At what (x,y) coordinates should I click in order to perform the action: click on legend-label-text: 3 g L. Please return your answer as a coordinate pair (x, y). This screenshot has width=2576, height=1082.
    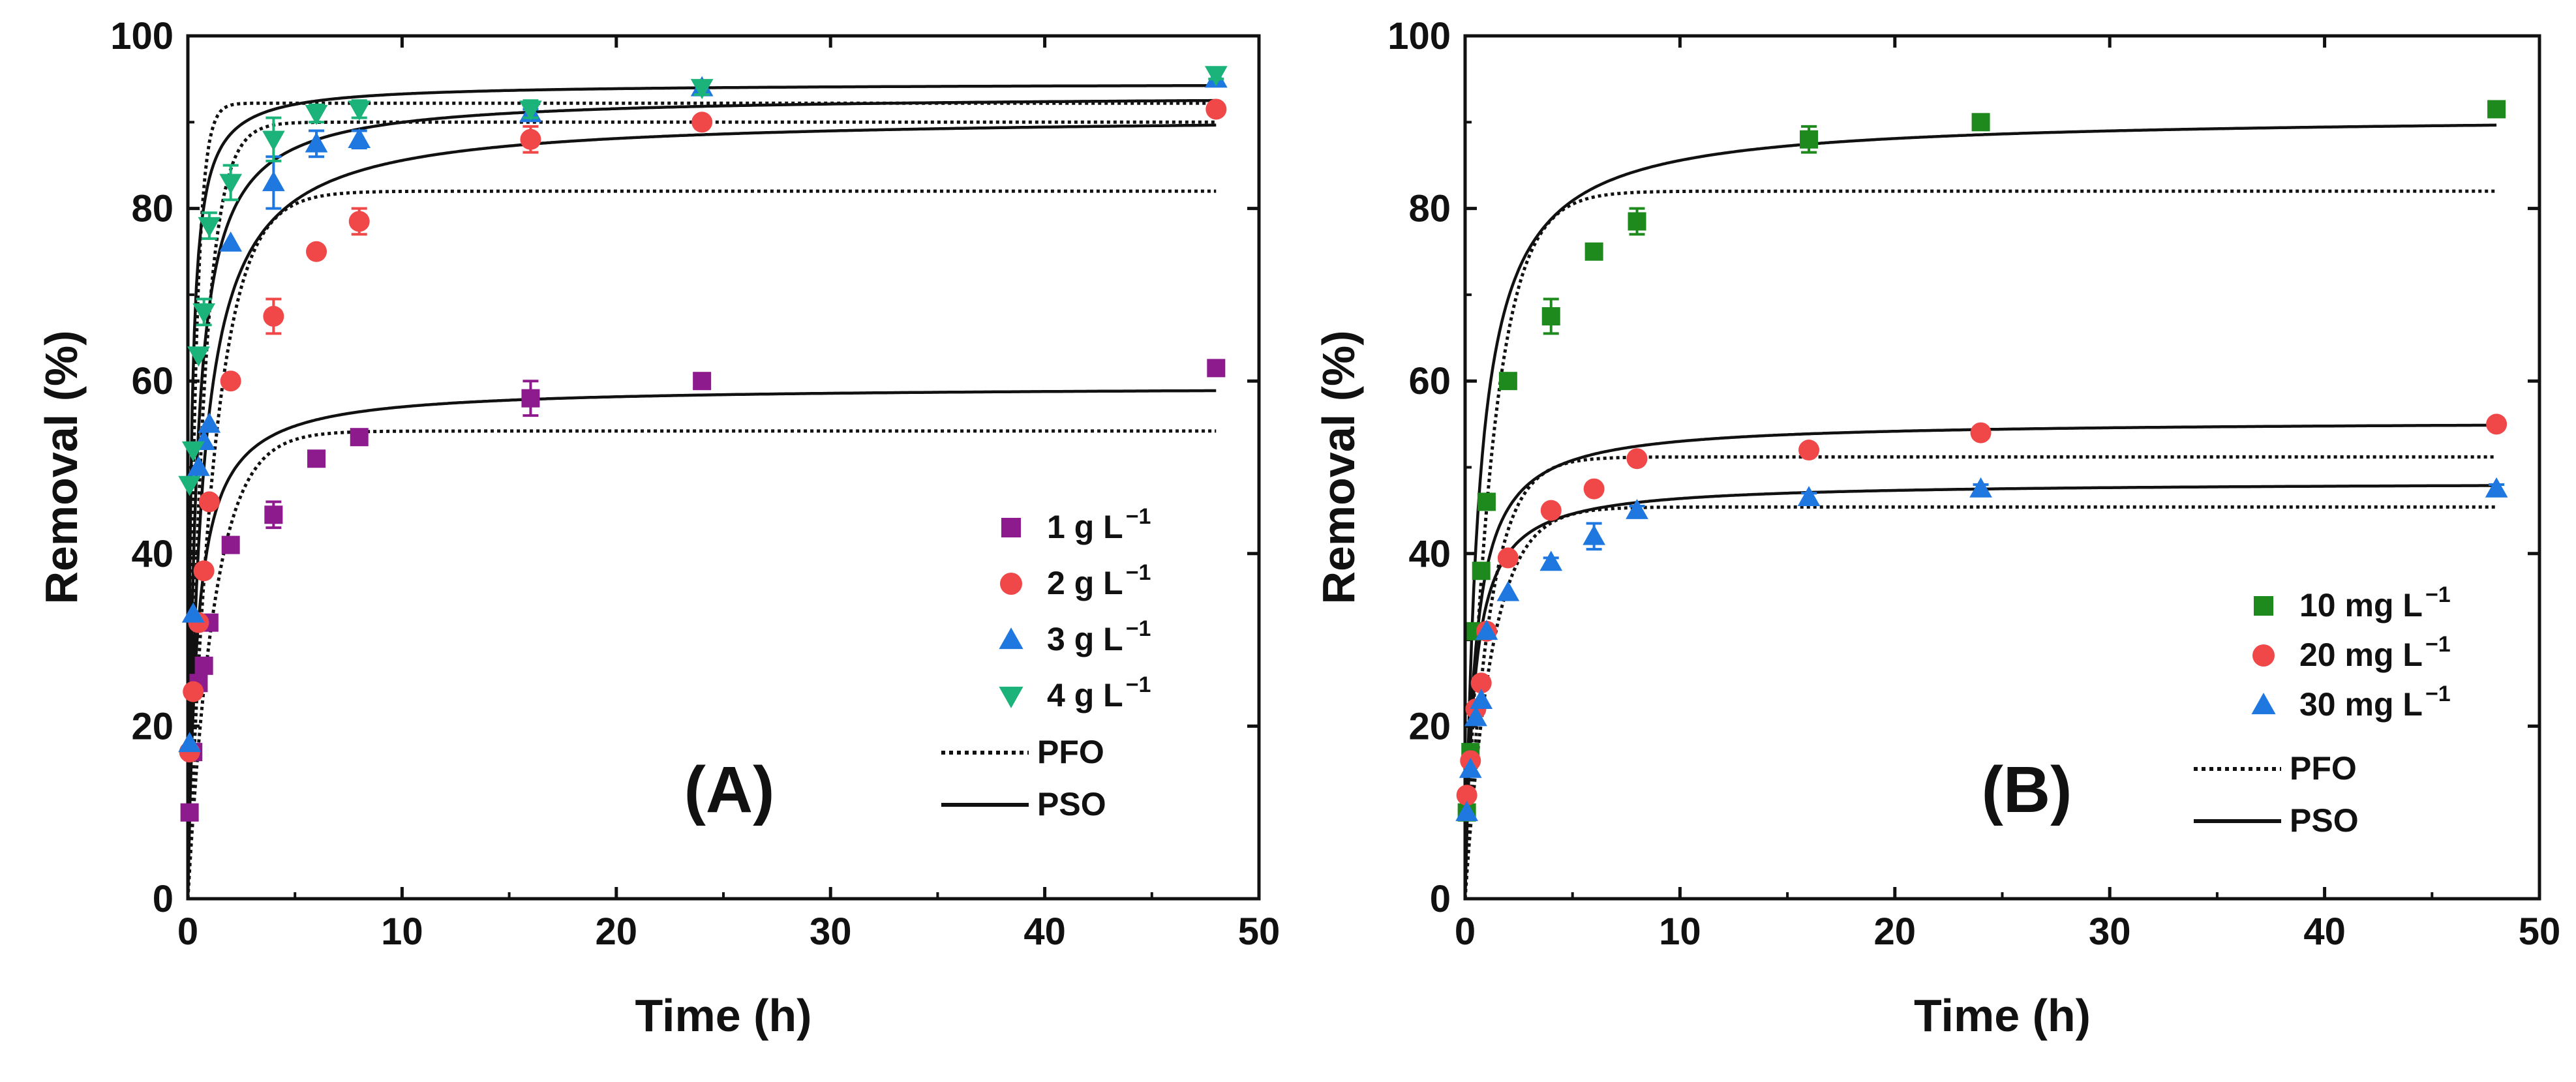
    Looking at the image, I should click on (1085, 639).